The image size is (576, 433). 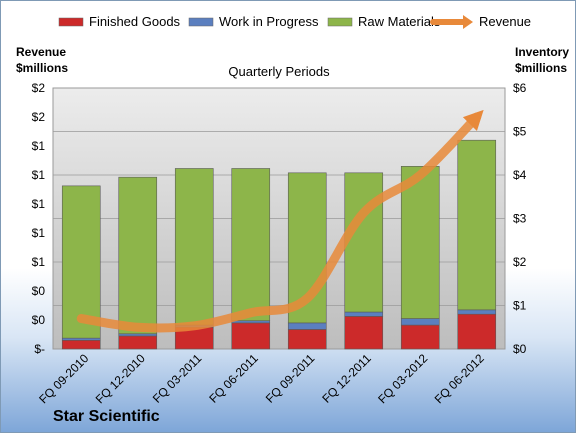 What do you see at coordinates (520, 306) in the screenshot?
I see `right-tick-label: $1` at bounding box center [520, 306].